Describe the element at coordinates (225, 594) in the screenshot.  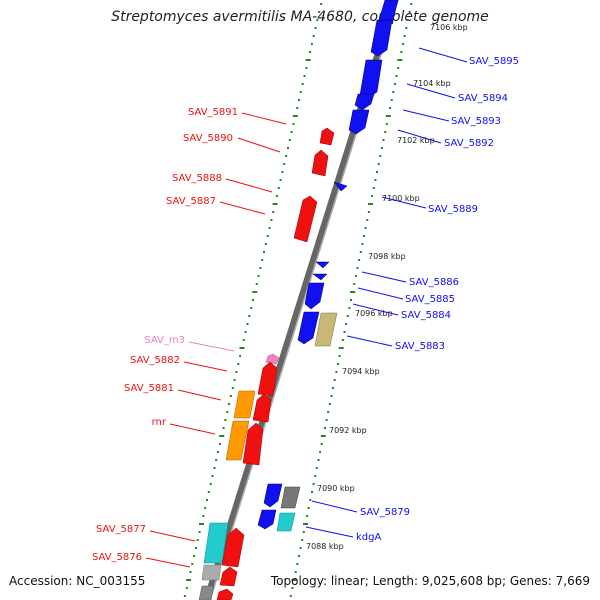
I see `gene-bottom-red` at that location.